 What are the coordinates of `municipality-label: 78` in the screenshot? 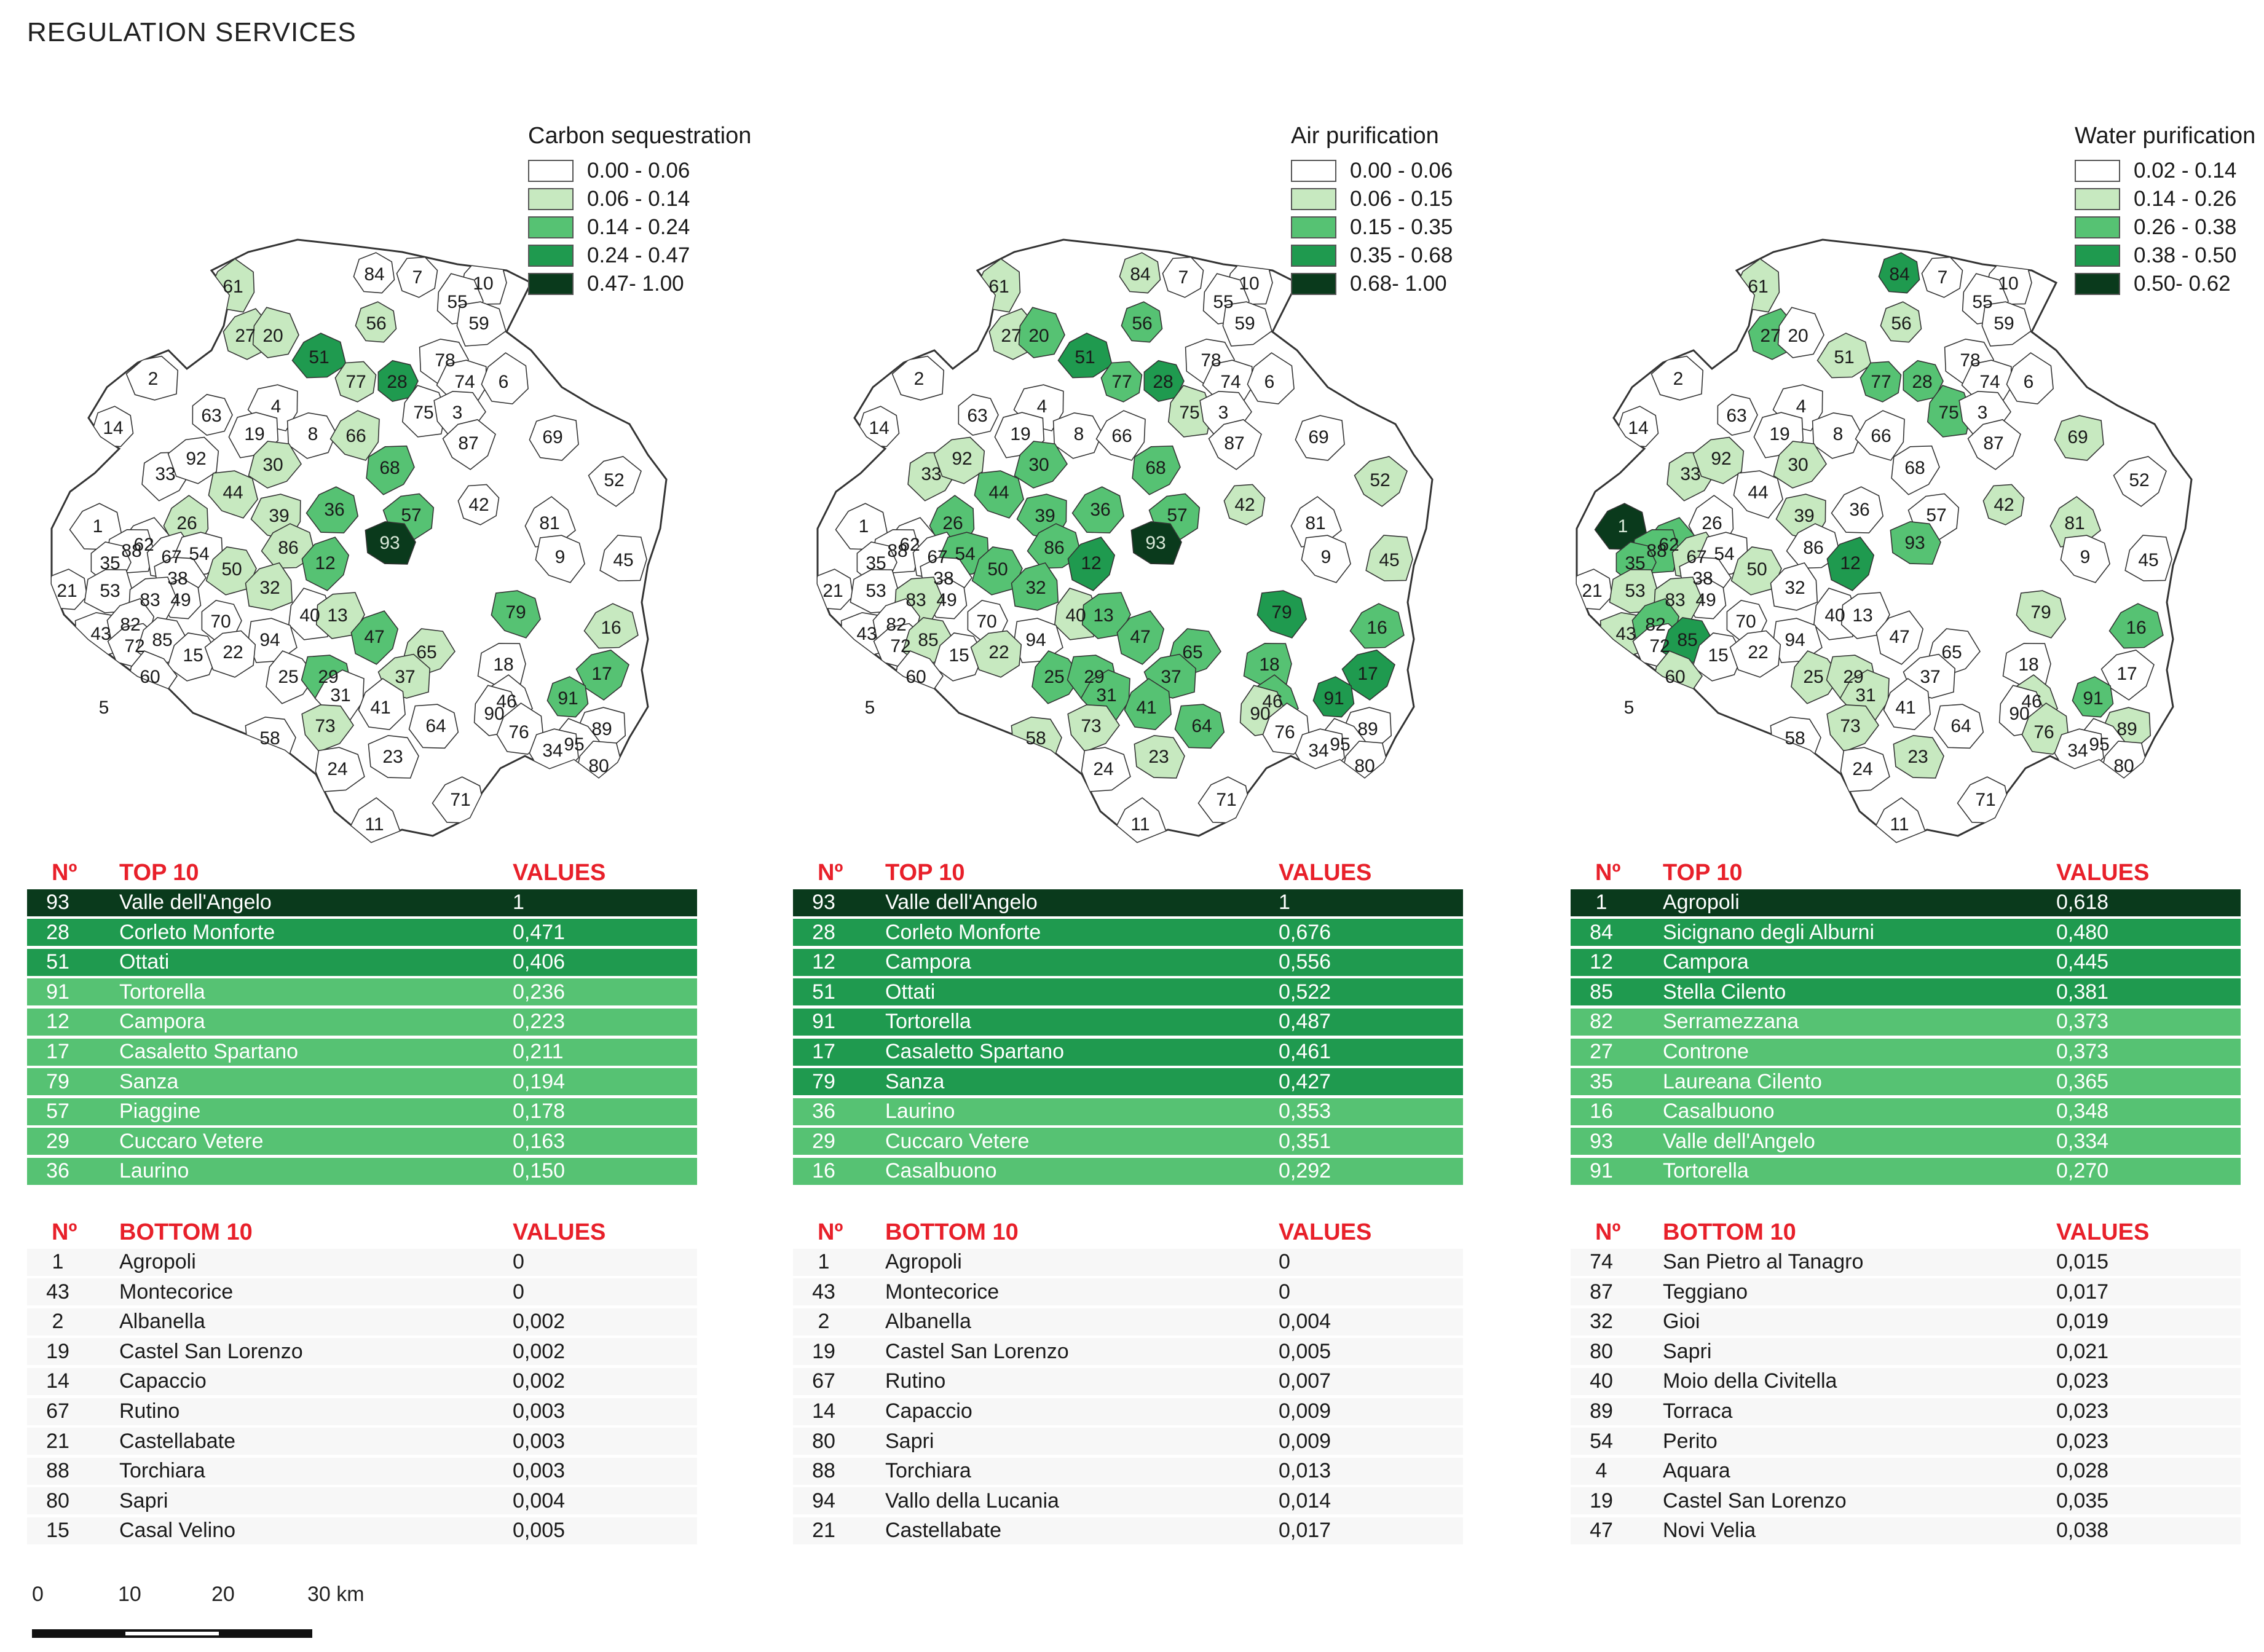 It's located at (1970, 361).